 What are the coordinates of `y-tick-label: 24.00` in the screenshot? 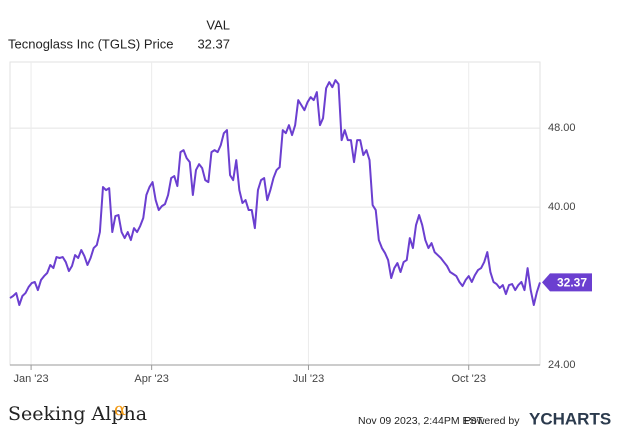 It's located at (562, 365).